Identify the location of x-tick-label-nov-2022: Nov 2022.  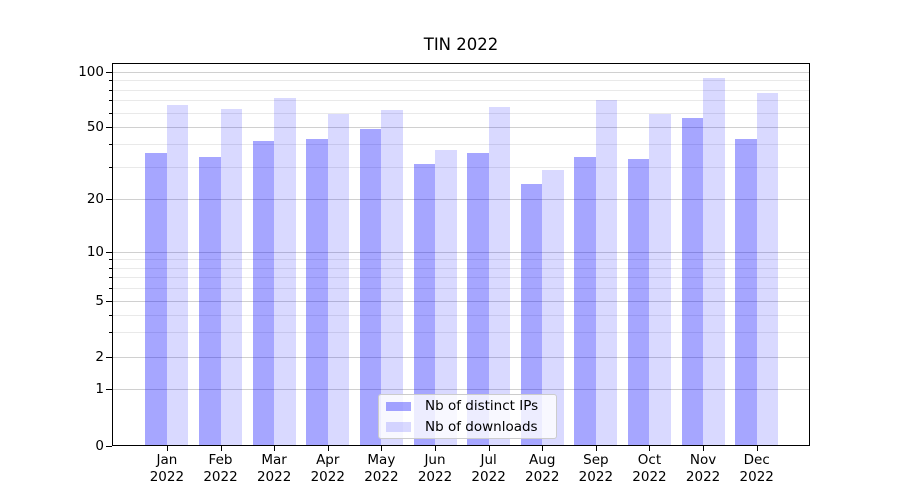
(703, 468).